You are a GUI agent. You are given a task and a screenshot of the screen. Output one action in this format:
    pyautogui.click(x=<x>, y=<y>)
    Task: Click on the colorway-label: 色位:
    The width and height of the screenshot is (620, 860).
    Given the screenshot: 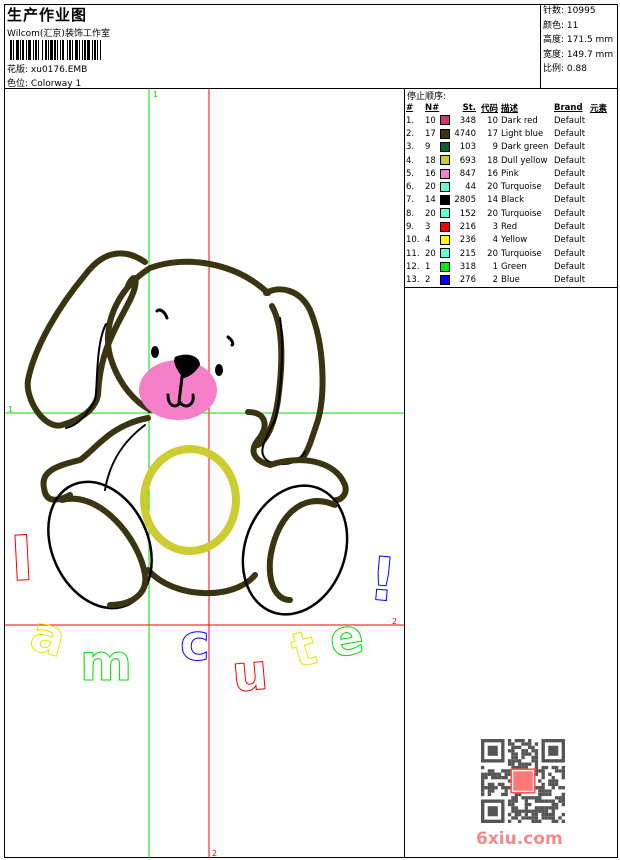 What is the action you would take?
    pyautogui.click(x=18, y=84)
    